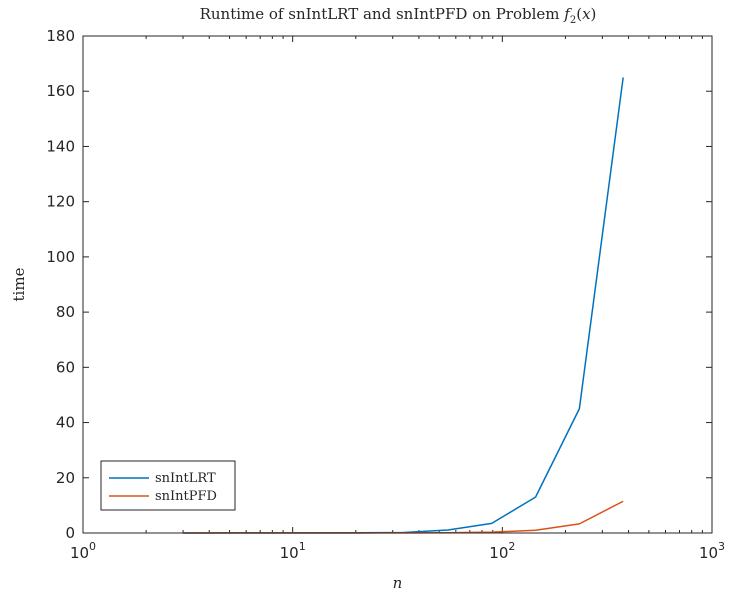 The width and height of the screenshot is (734, 598). I want to click on x-tick-label-exponent: 3, so click(721, 546).